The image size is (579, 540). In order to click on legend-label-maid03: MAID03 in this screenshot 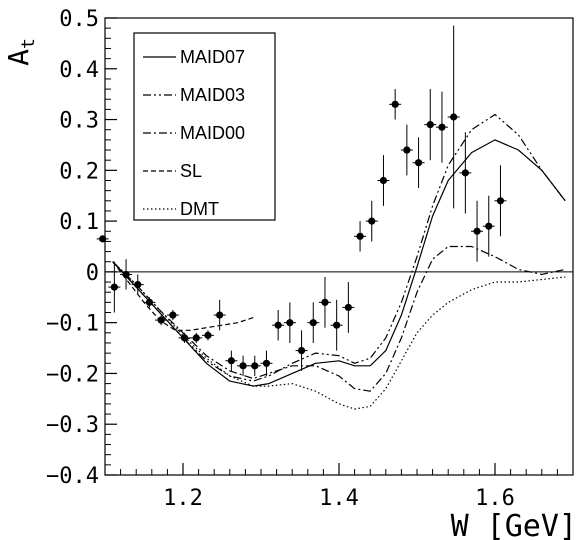, I will do `click(212, 95)`.